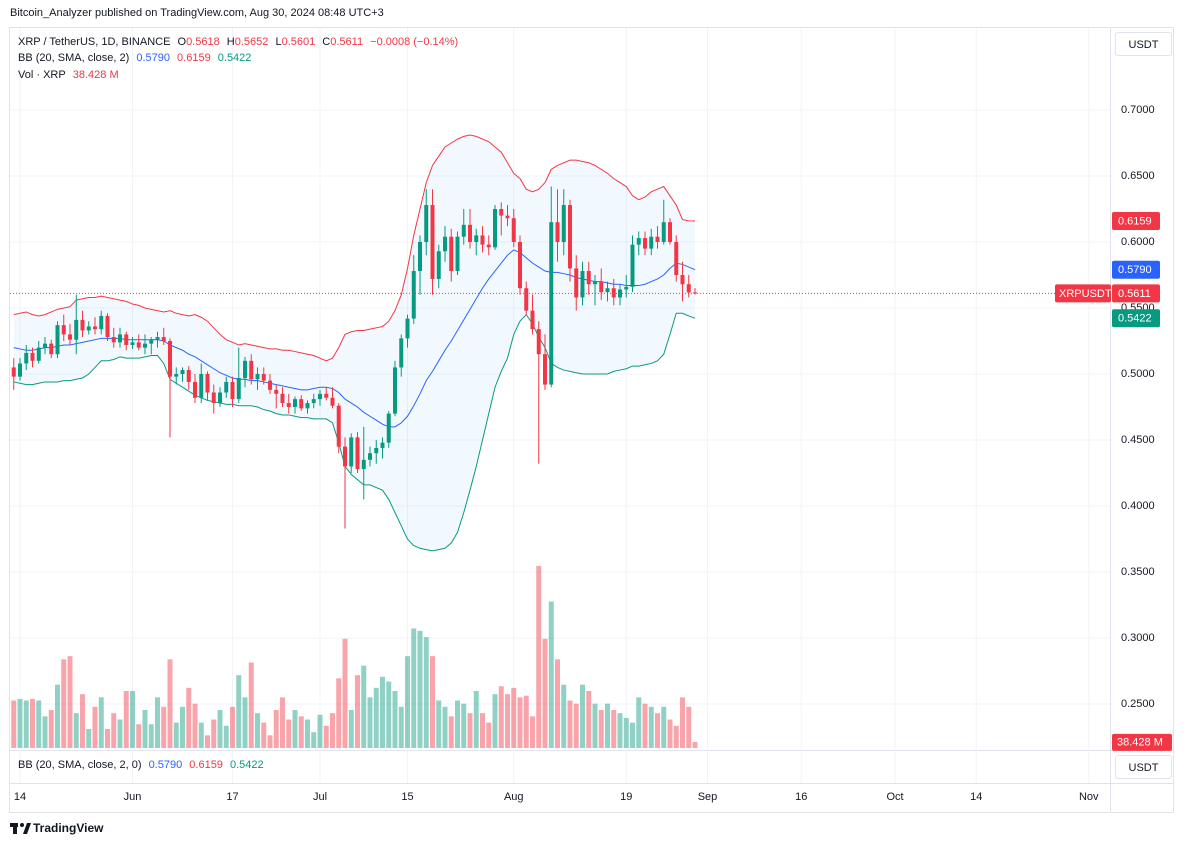 The height and width of the screenshot is (846, 1187). What do you see at coordinates (1135, 270) in the screenshot?
I see `price-tag-label: 0.5790` at bounding box center [1135, 270].